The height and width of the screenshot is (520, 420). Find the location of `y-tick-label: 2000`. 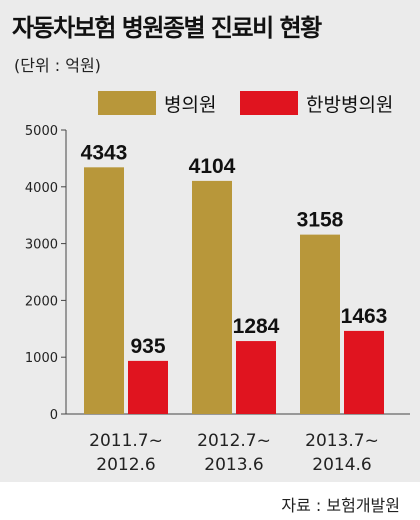

y-tick-label: 2000 is located at coordinates (41, 301).